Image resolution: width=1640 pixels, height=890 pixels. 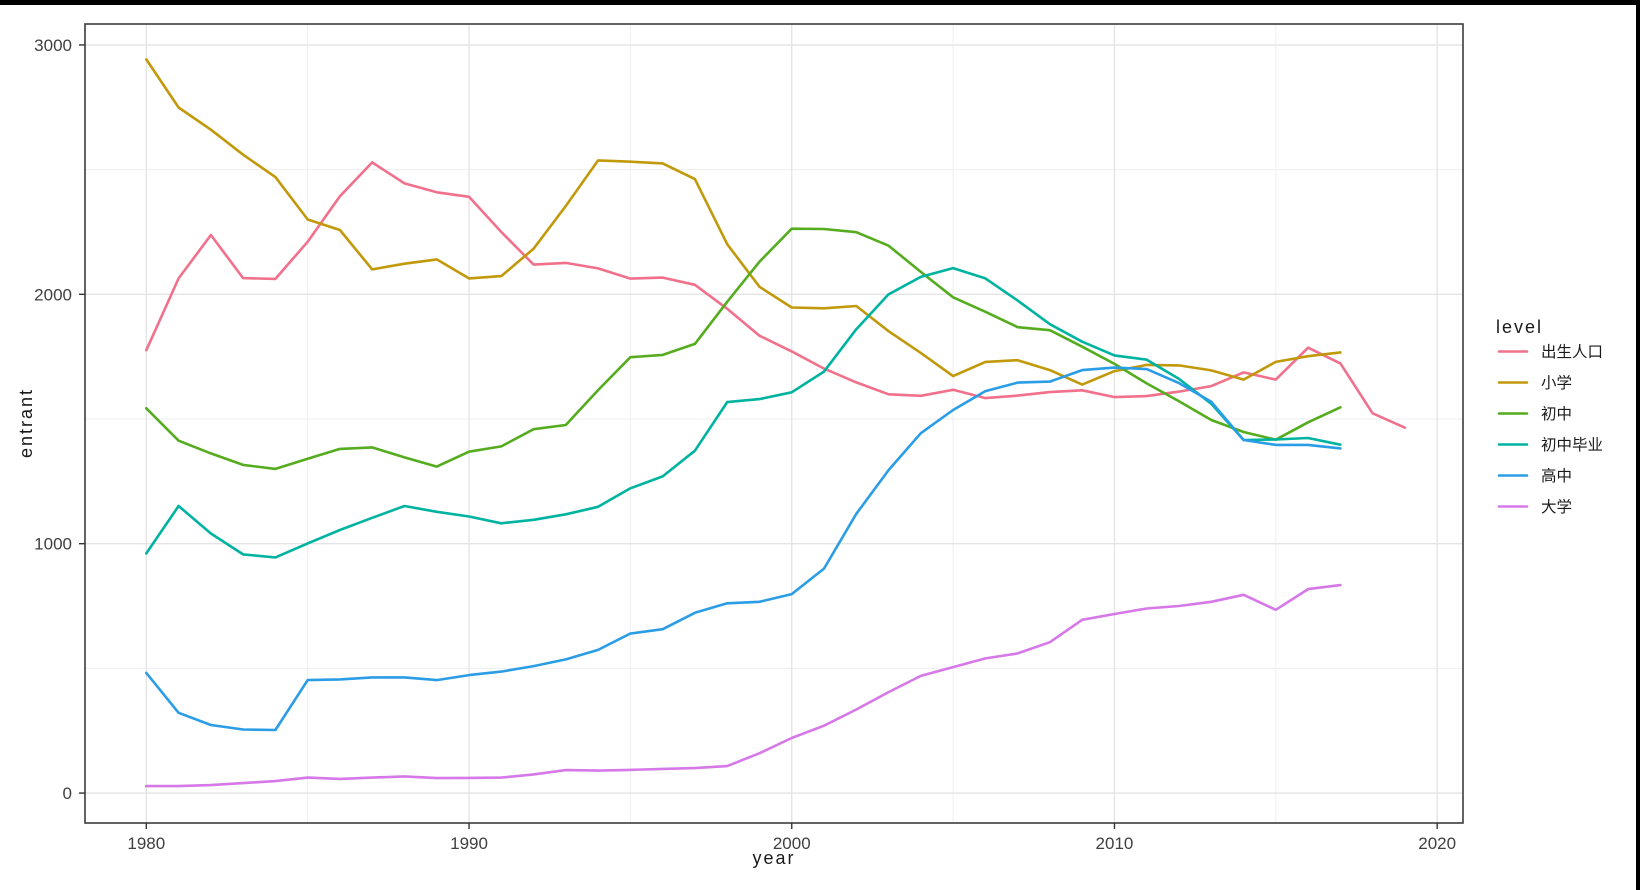 What do you see at coordinates (469, 843) in the screenshot?
I see `x-tick-label: 1990` at bounding box center [469, 843].